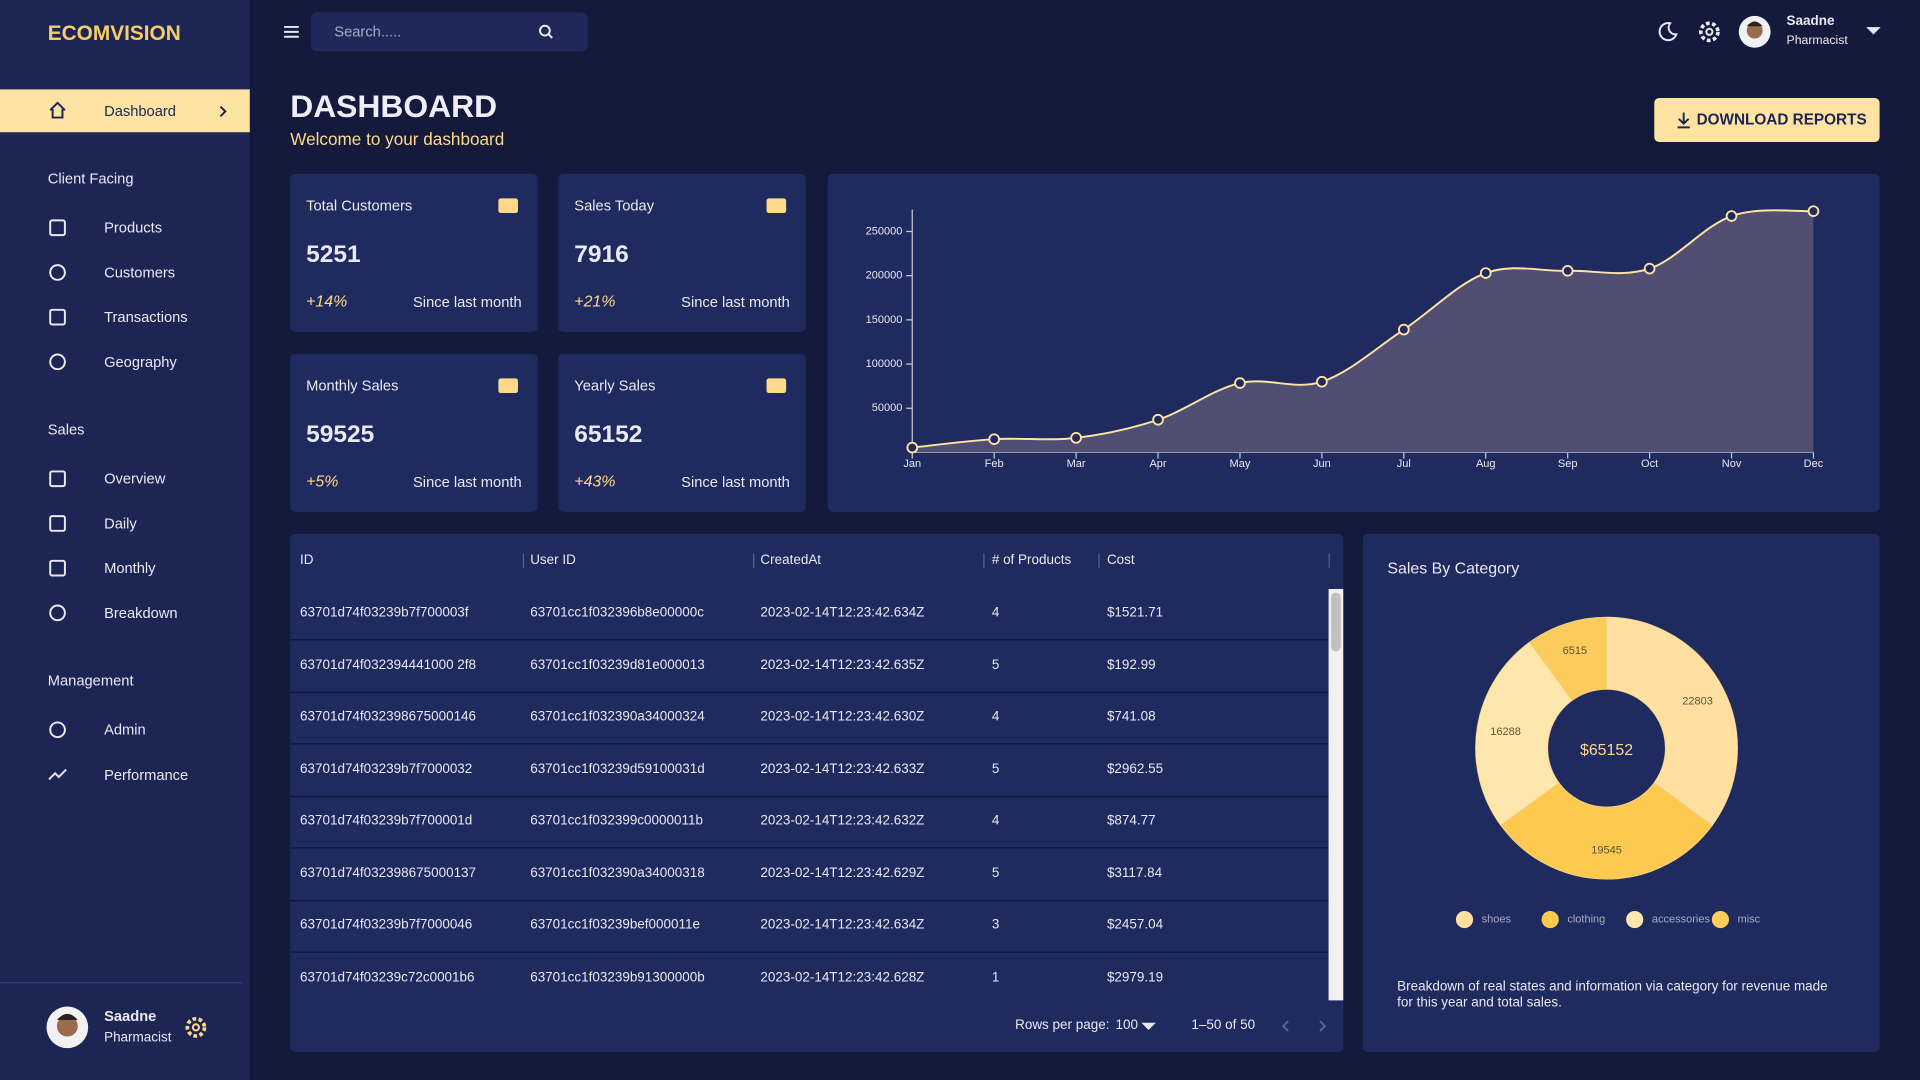 The image size is (1920, 1080). I want to click on theme-toggle, so click(1668, 32).